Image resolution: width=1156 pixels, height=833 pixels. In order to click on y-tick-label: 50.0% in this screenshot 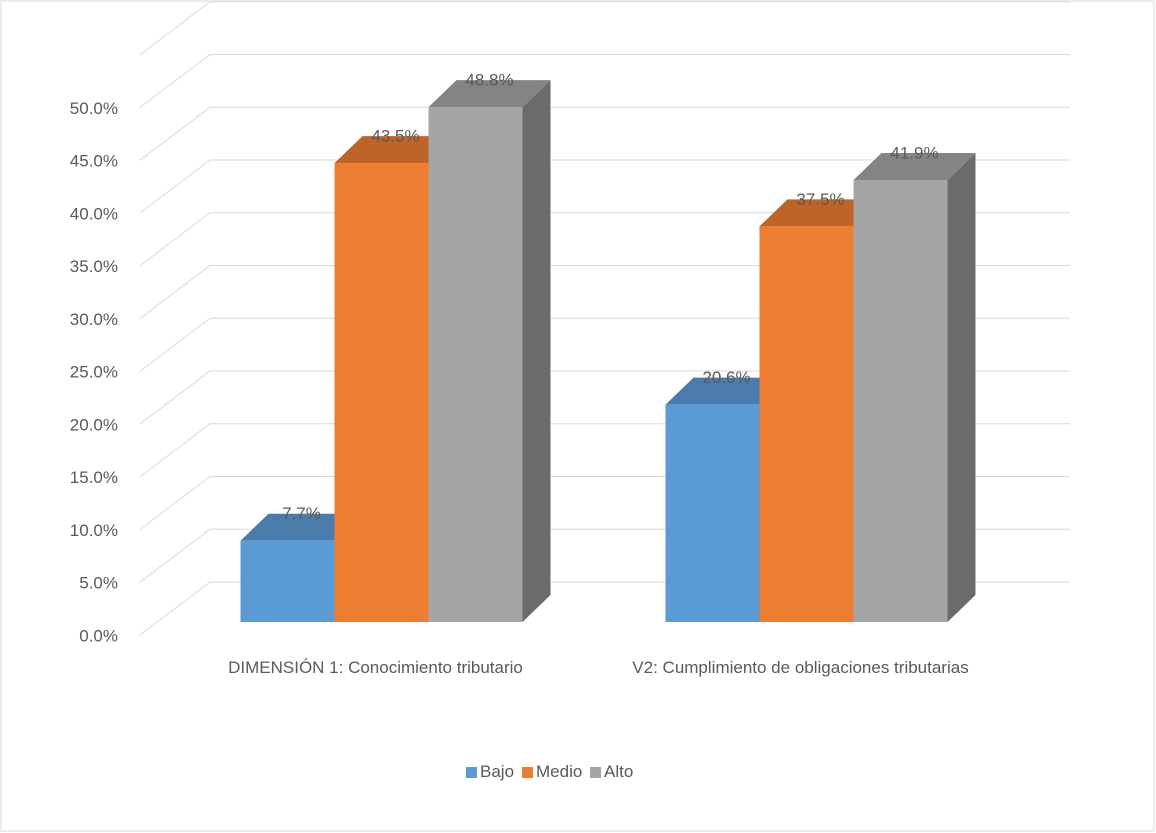, I will do `click(94, 108)`.